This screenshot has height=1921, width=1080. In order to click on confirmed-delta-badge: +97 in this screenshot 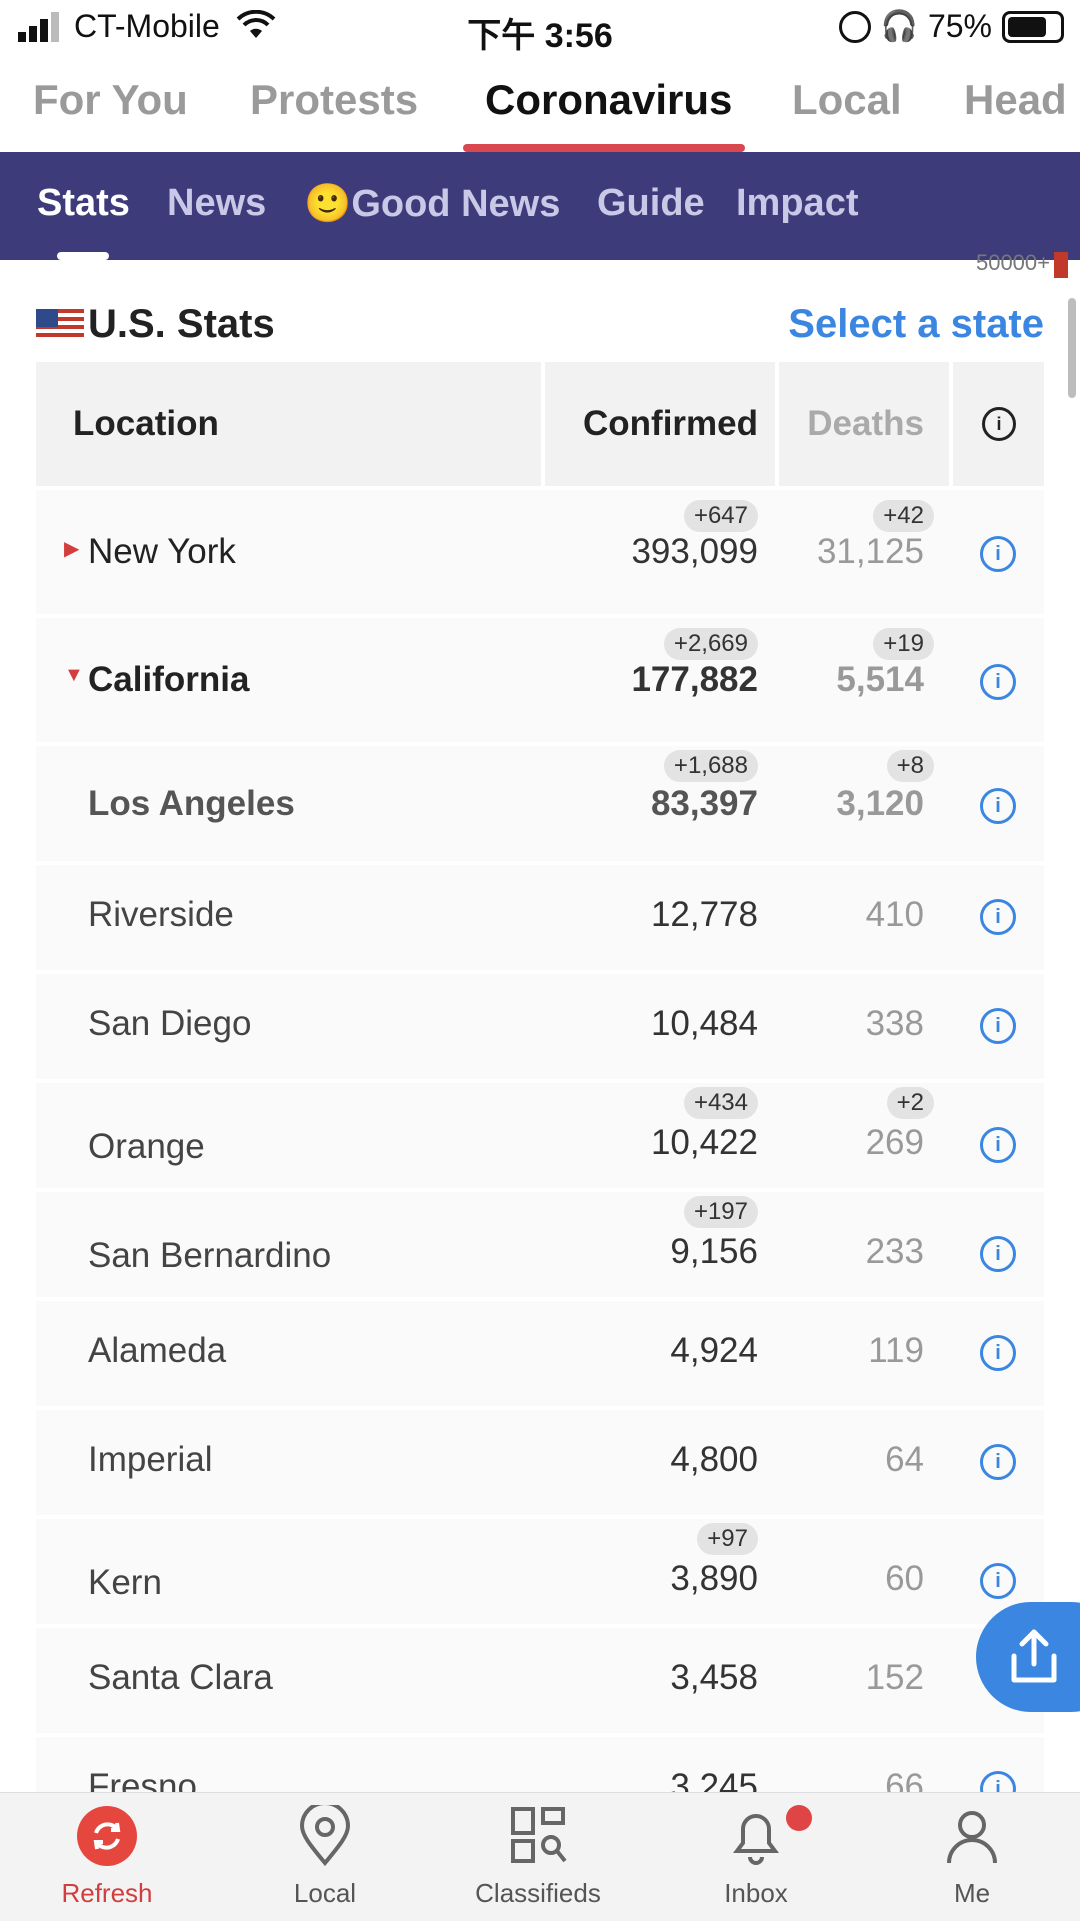, I will do `click(727, 1539)`.